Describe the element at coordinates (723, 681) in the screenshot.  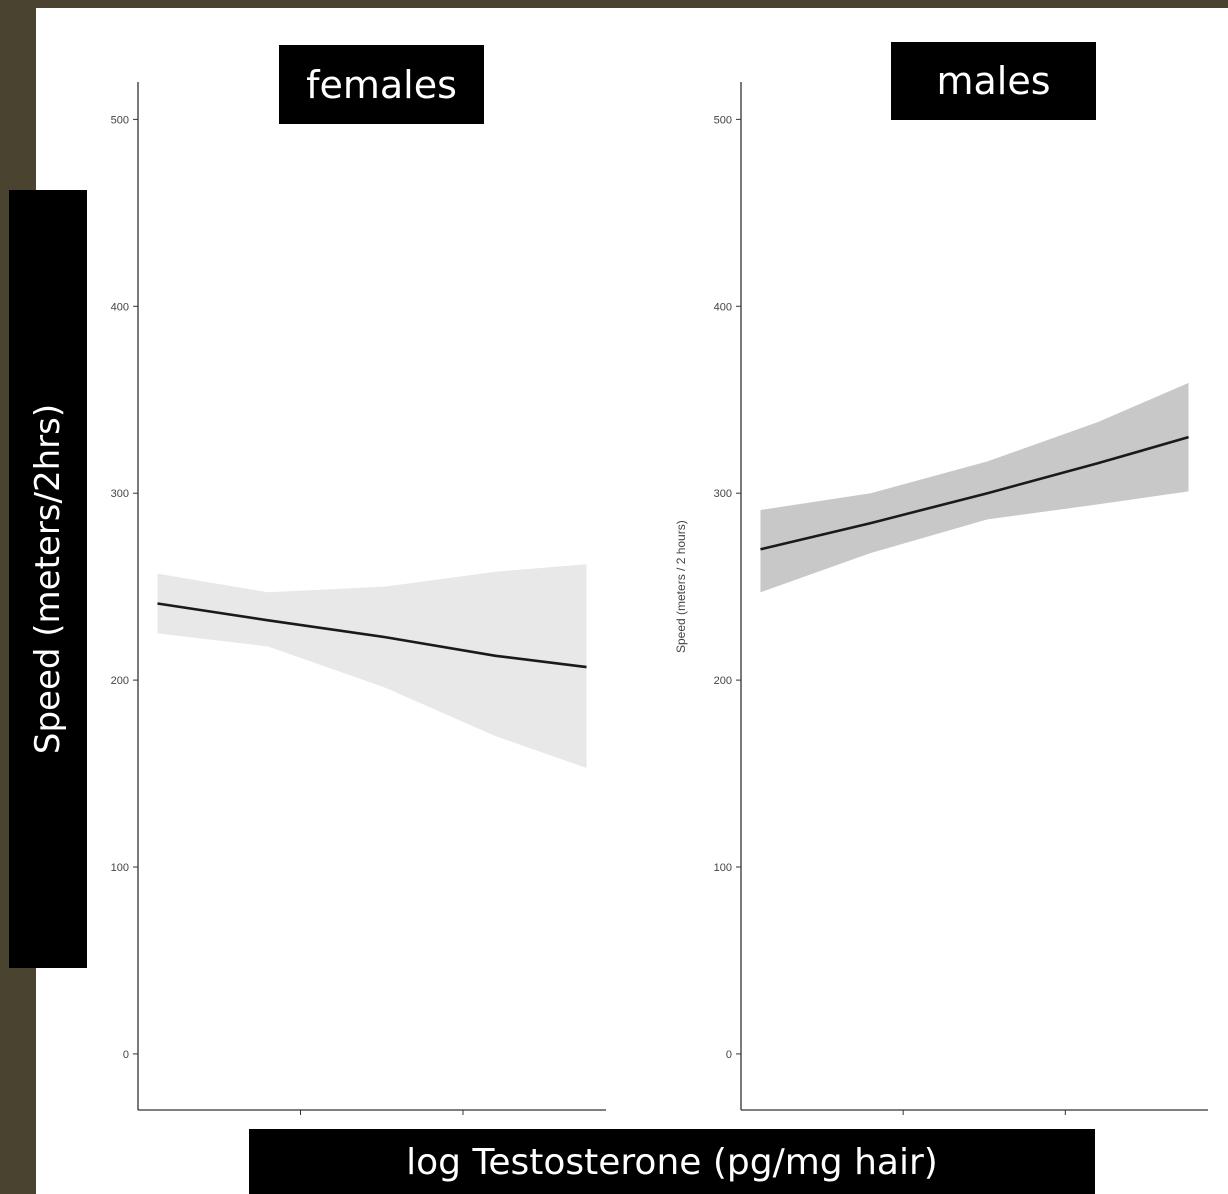
I see `males-y-tick-label-200: 200` at that location.